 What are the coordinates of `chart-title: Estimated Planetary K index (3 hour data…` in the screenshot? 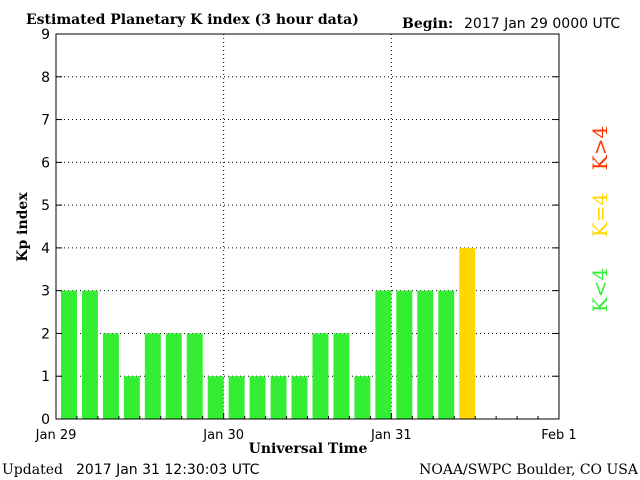 It's located at (192, 20).